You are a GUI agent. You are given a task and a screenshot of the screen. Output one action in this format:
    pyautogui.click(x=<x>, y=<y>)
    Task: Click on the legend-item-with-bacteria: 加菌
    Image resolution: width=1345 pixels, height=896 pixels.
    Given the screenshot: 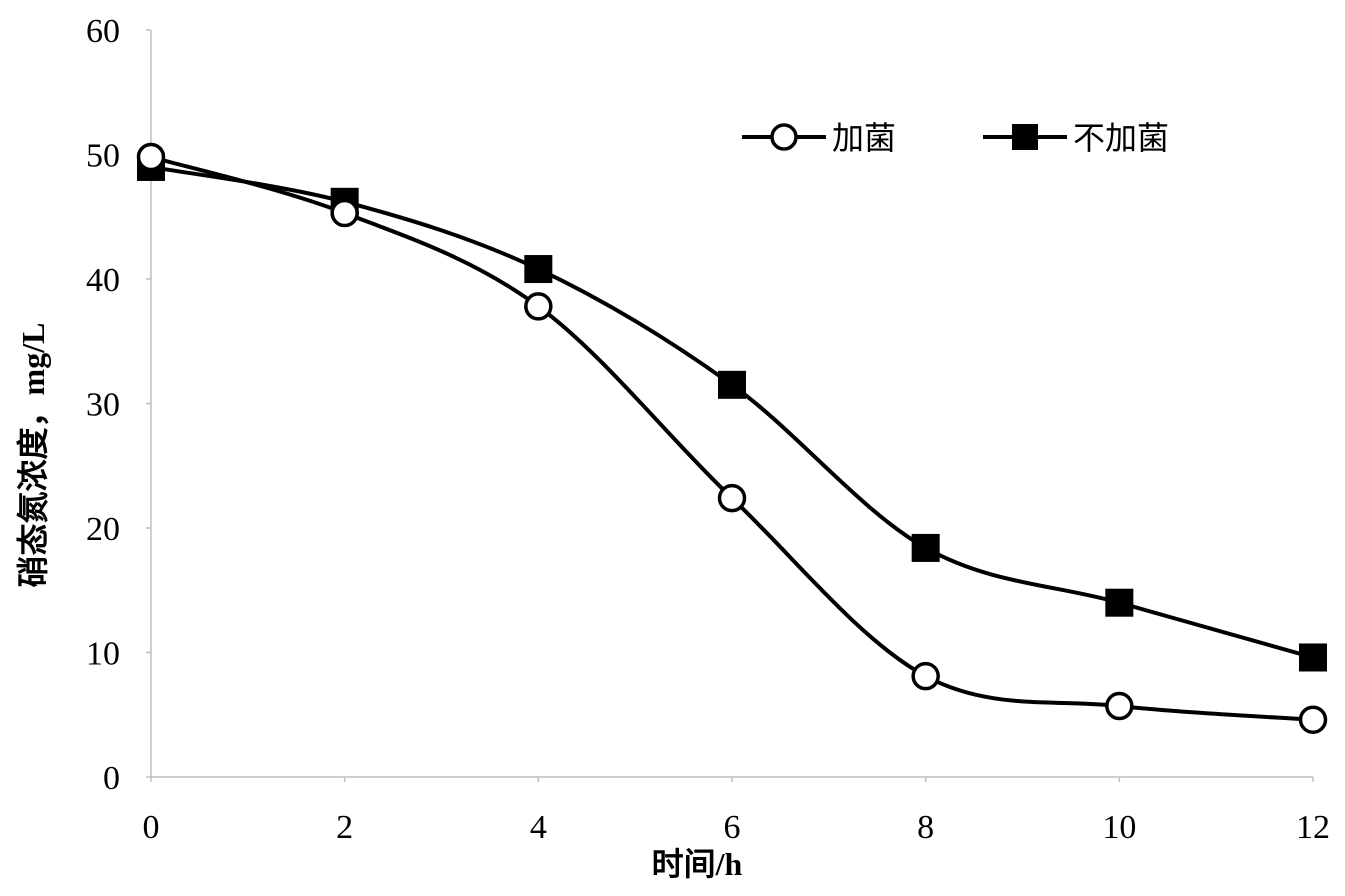 What is the action you would take?
    pyautogui.click(x=819, y=138)
    